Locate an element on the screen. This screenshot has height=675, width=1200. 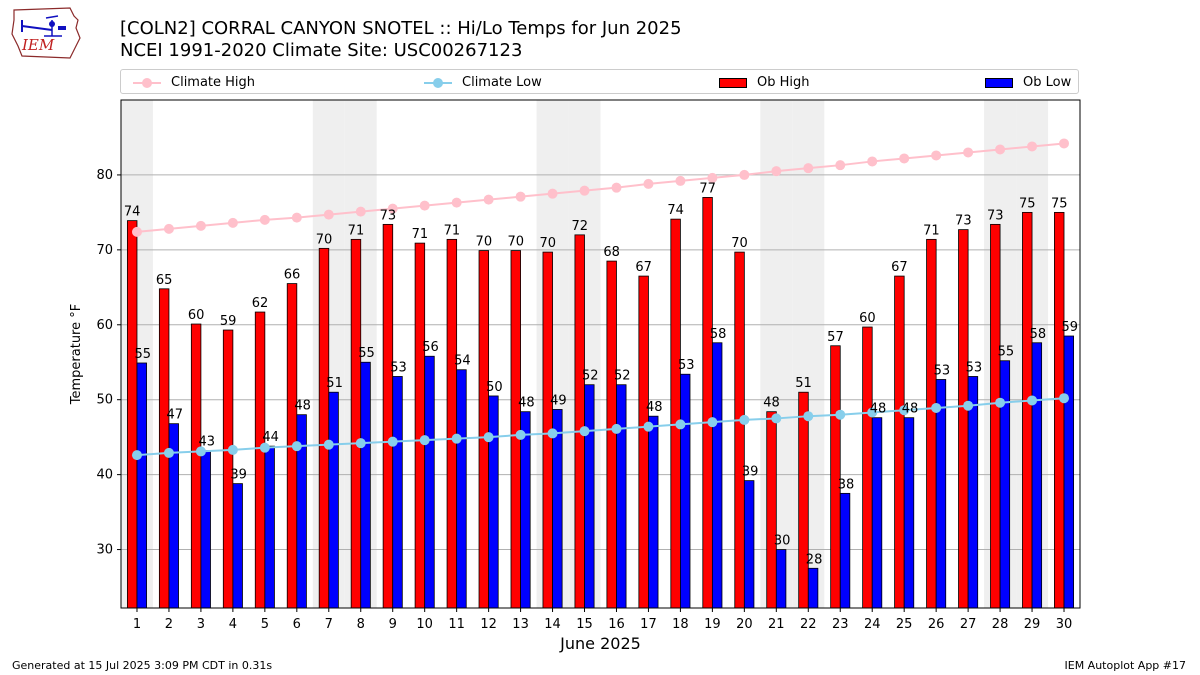
data-label-ob-high: 57 is located at coordinates (835, 337).